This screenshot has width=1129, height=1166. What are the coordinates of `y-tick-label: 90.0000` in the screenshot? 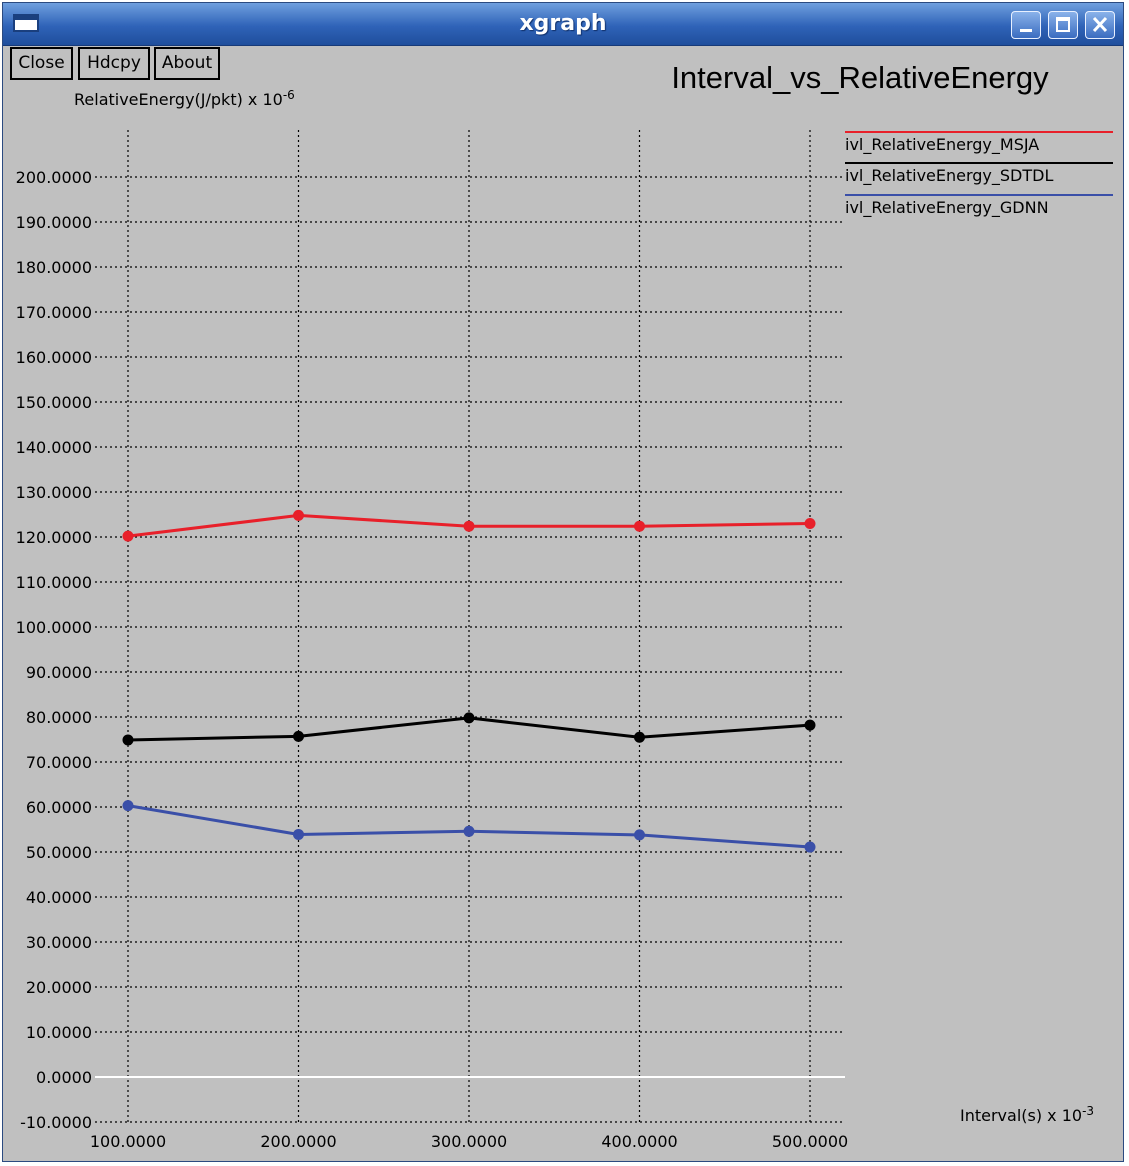 It's located at (59, 672).